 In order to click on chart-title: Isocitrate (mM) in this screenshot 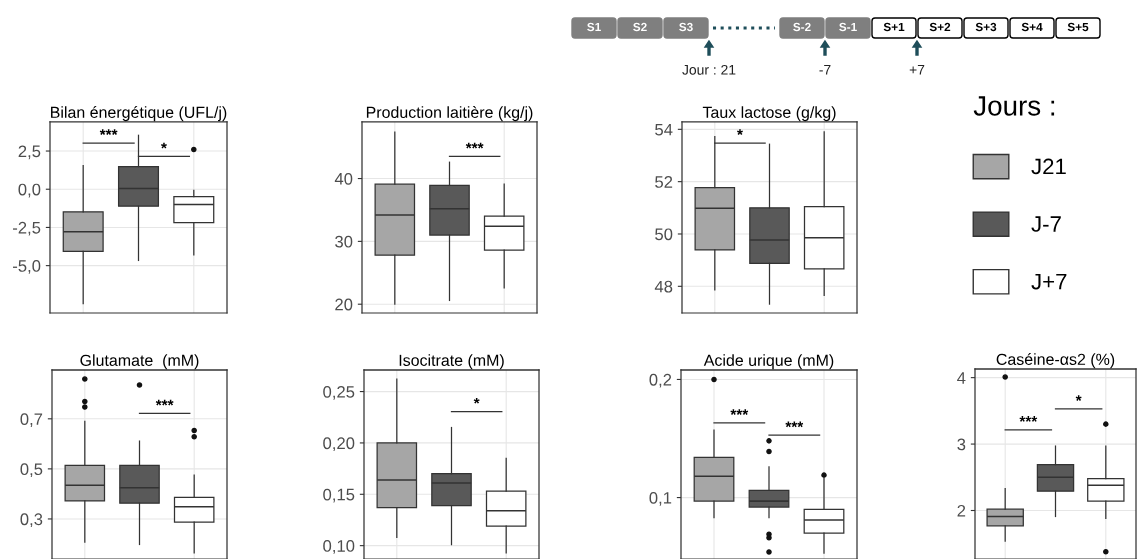, I will do `click(451, 362)`.